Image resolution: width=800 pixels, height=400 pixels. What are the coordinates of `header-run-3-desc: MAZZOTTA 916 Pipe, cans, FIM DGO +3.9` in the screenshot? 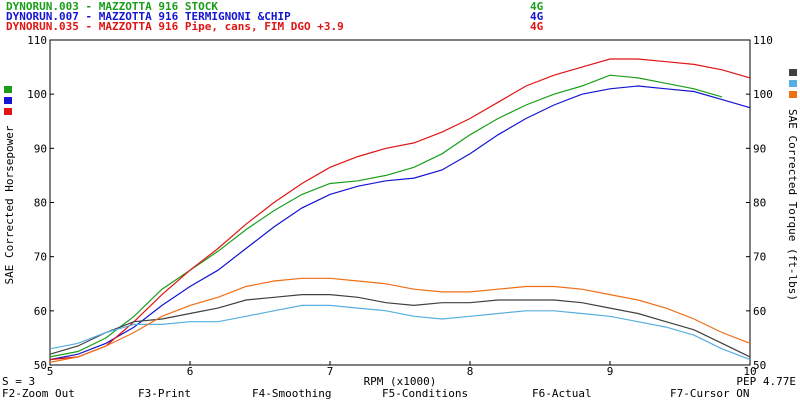 It's located at (221, 26).